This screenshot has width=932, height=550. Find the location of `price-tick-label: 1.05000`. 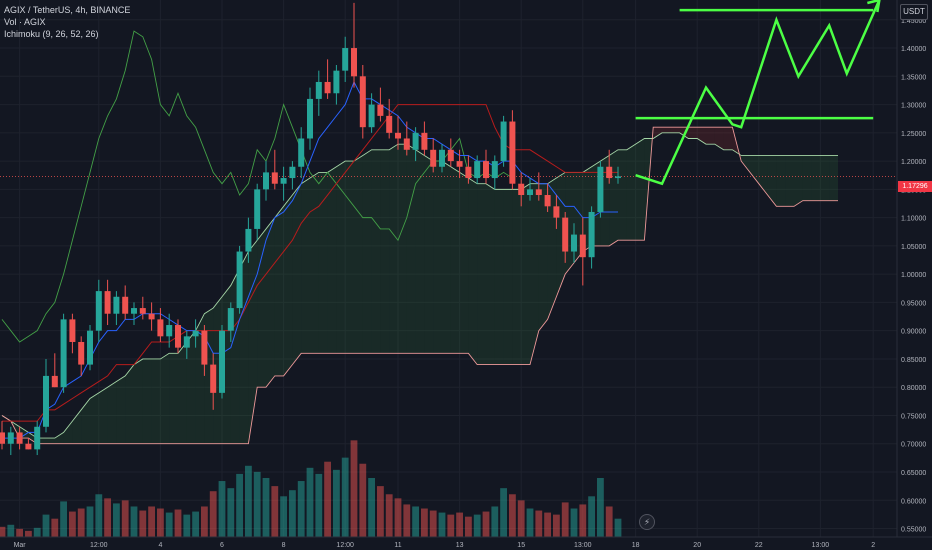

price-tick-label: 1.05000 is located at coordinates (913, 247).